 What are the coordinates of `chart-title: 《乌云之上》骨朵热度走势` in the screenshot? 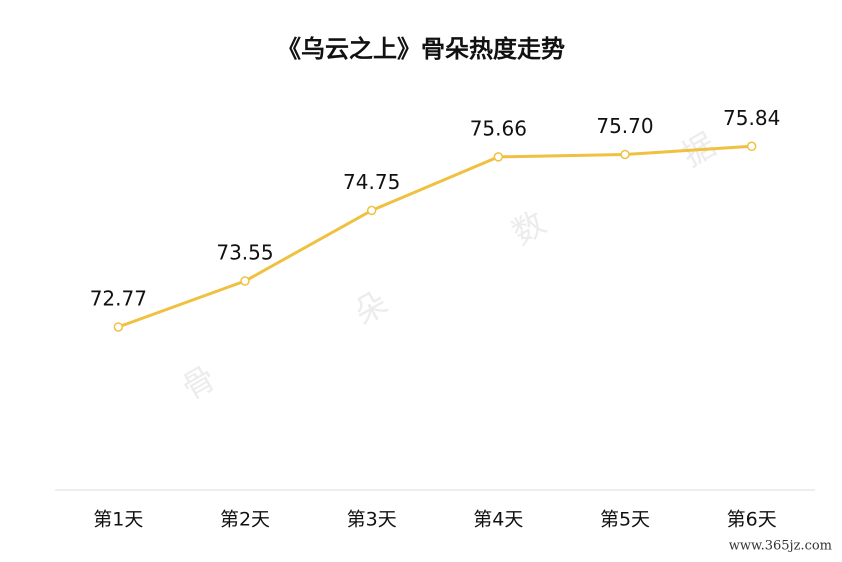 It's located at (421, 49).